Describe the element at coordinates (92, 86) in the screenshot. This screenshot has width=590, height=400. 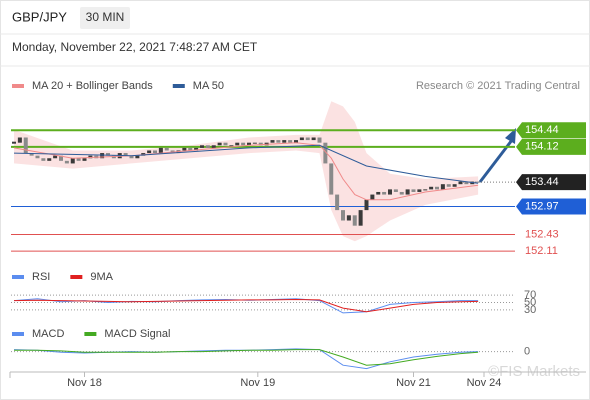
I see `legend-label: MA 20 + Bollinger Bands` at that location.